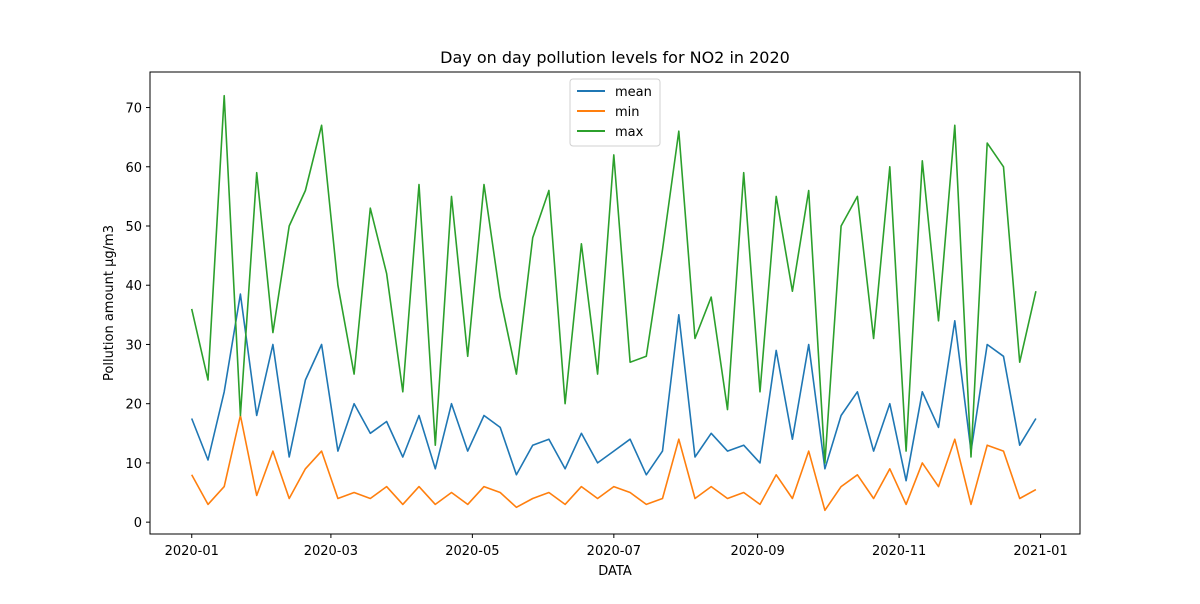  What do you see at coordinates (615, 571) in the screenshot?
I see `x-axis-label: DATA` at bounding box center [615, 571].